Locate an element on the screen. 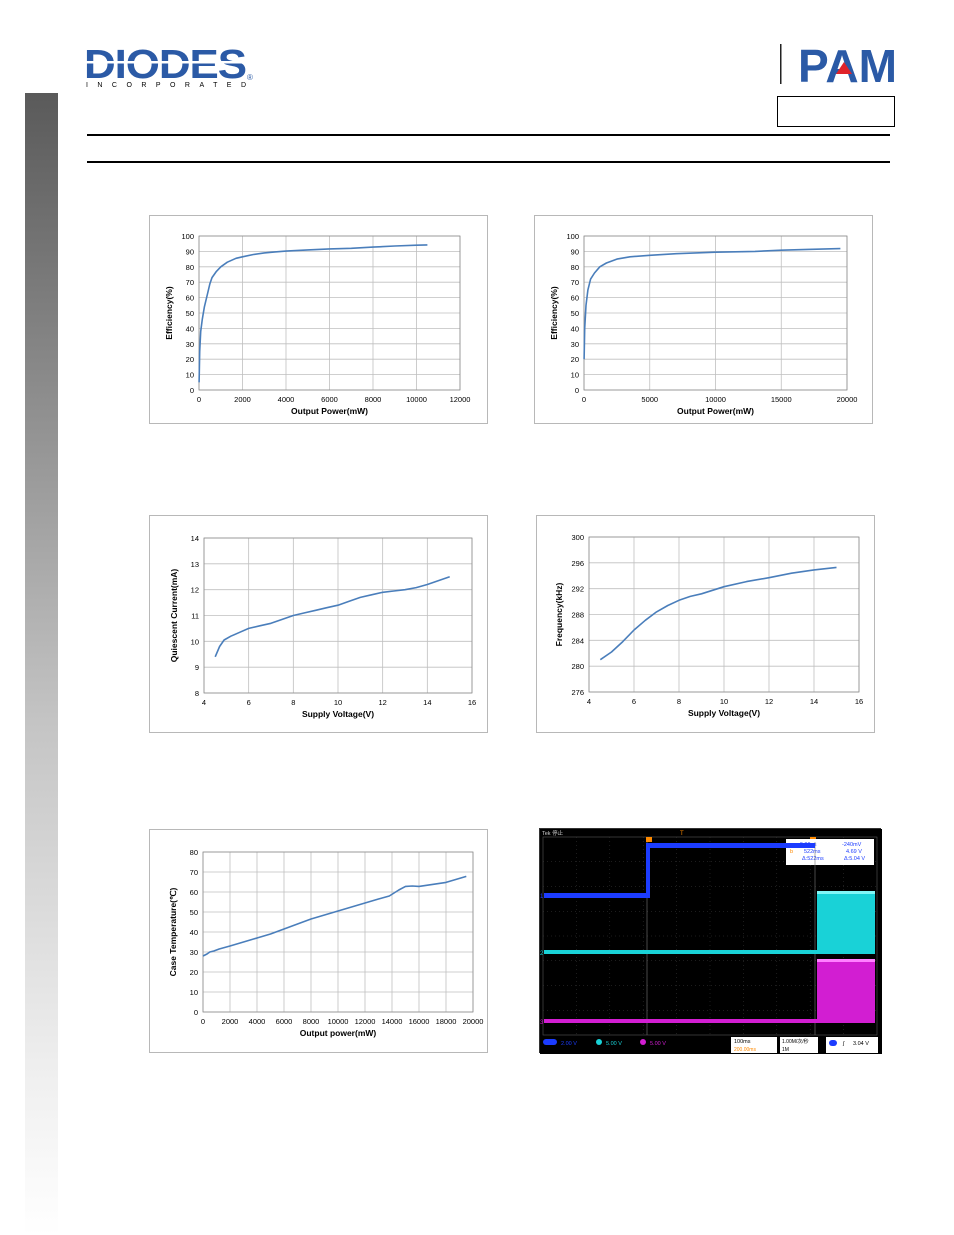 Image resolution: width=954 pixels, height=1235 pixels. x-tick-label: 16000 is located at coordinates (419, 1021).